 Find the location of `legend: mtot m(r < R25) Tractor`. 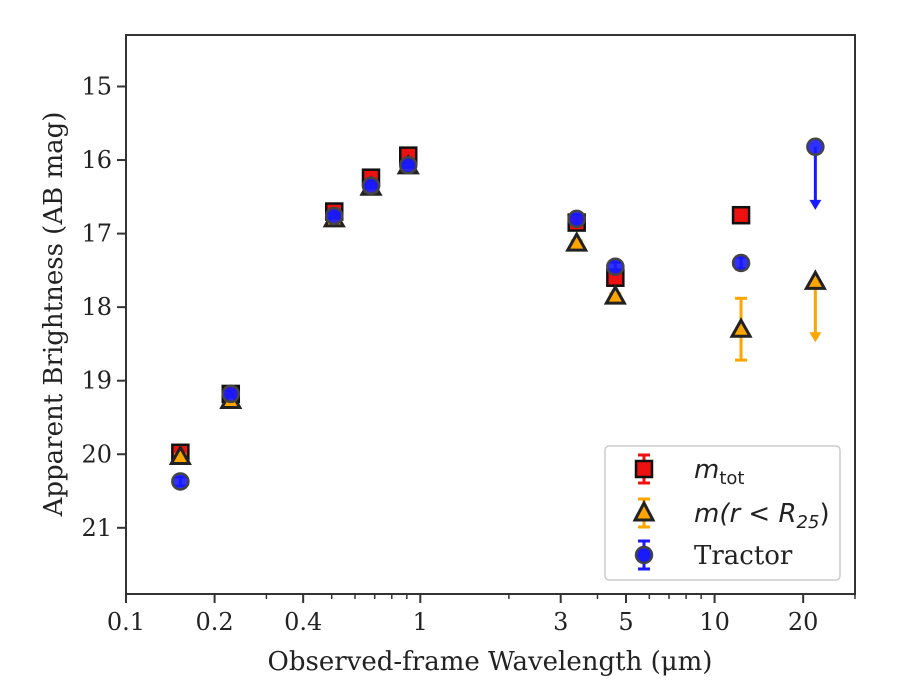

legend: mtot m(r < R25) Tractor is located at coordinates (722, 513).